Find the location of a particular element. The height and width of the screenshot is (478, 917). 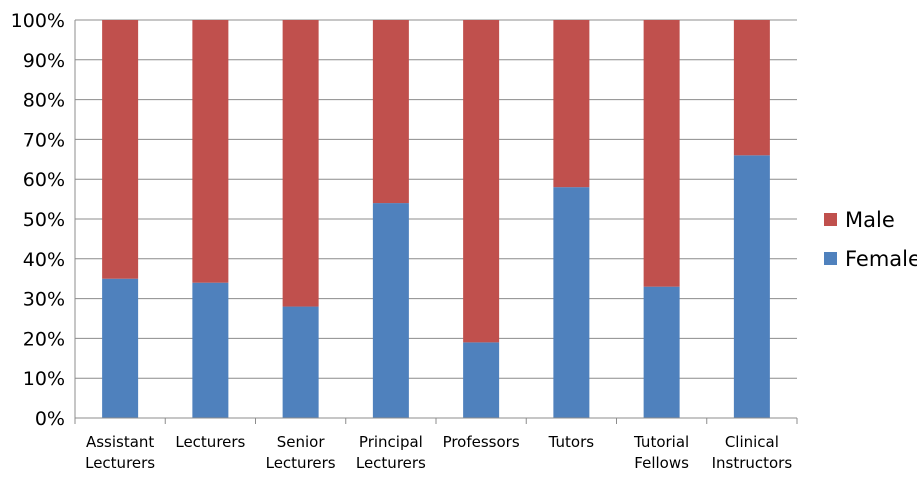

y-tick-label: 0% is located at coordinates (50, 419).